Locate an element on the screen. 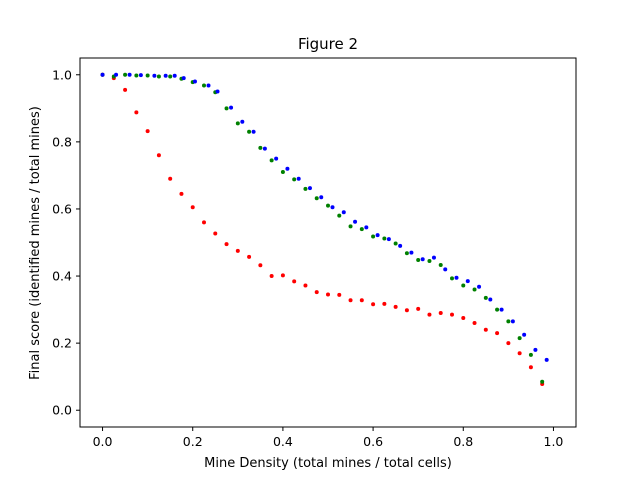 This screenshot has width=640, height=480. x-tick-label: 0.8 is located at coordinates (463, 441).